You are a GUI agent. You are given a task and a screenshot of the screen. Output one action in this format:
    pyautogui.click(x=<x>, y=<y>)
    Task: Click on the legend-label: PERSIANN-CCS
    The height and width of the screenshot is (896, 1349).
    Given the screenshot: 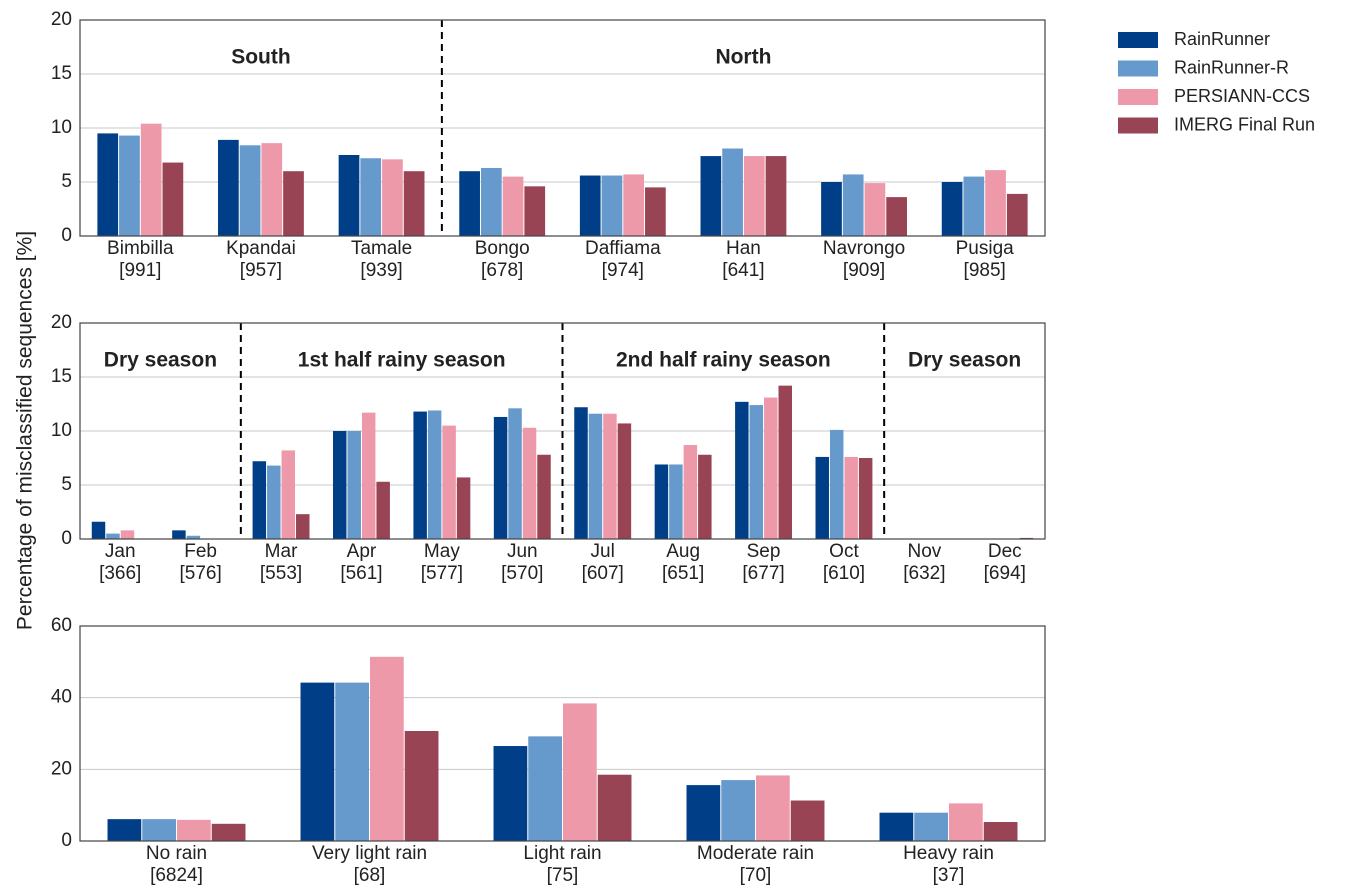 What is the action you would take?
    pyautogui.click(x=1242, y=96)
    